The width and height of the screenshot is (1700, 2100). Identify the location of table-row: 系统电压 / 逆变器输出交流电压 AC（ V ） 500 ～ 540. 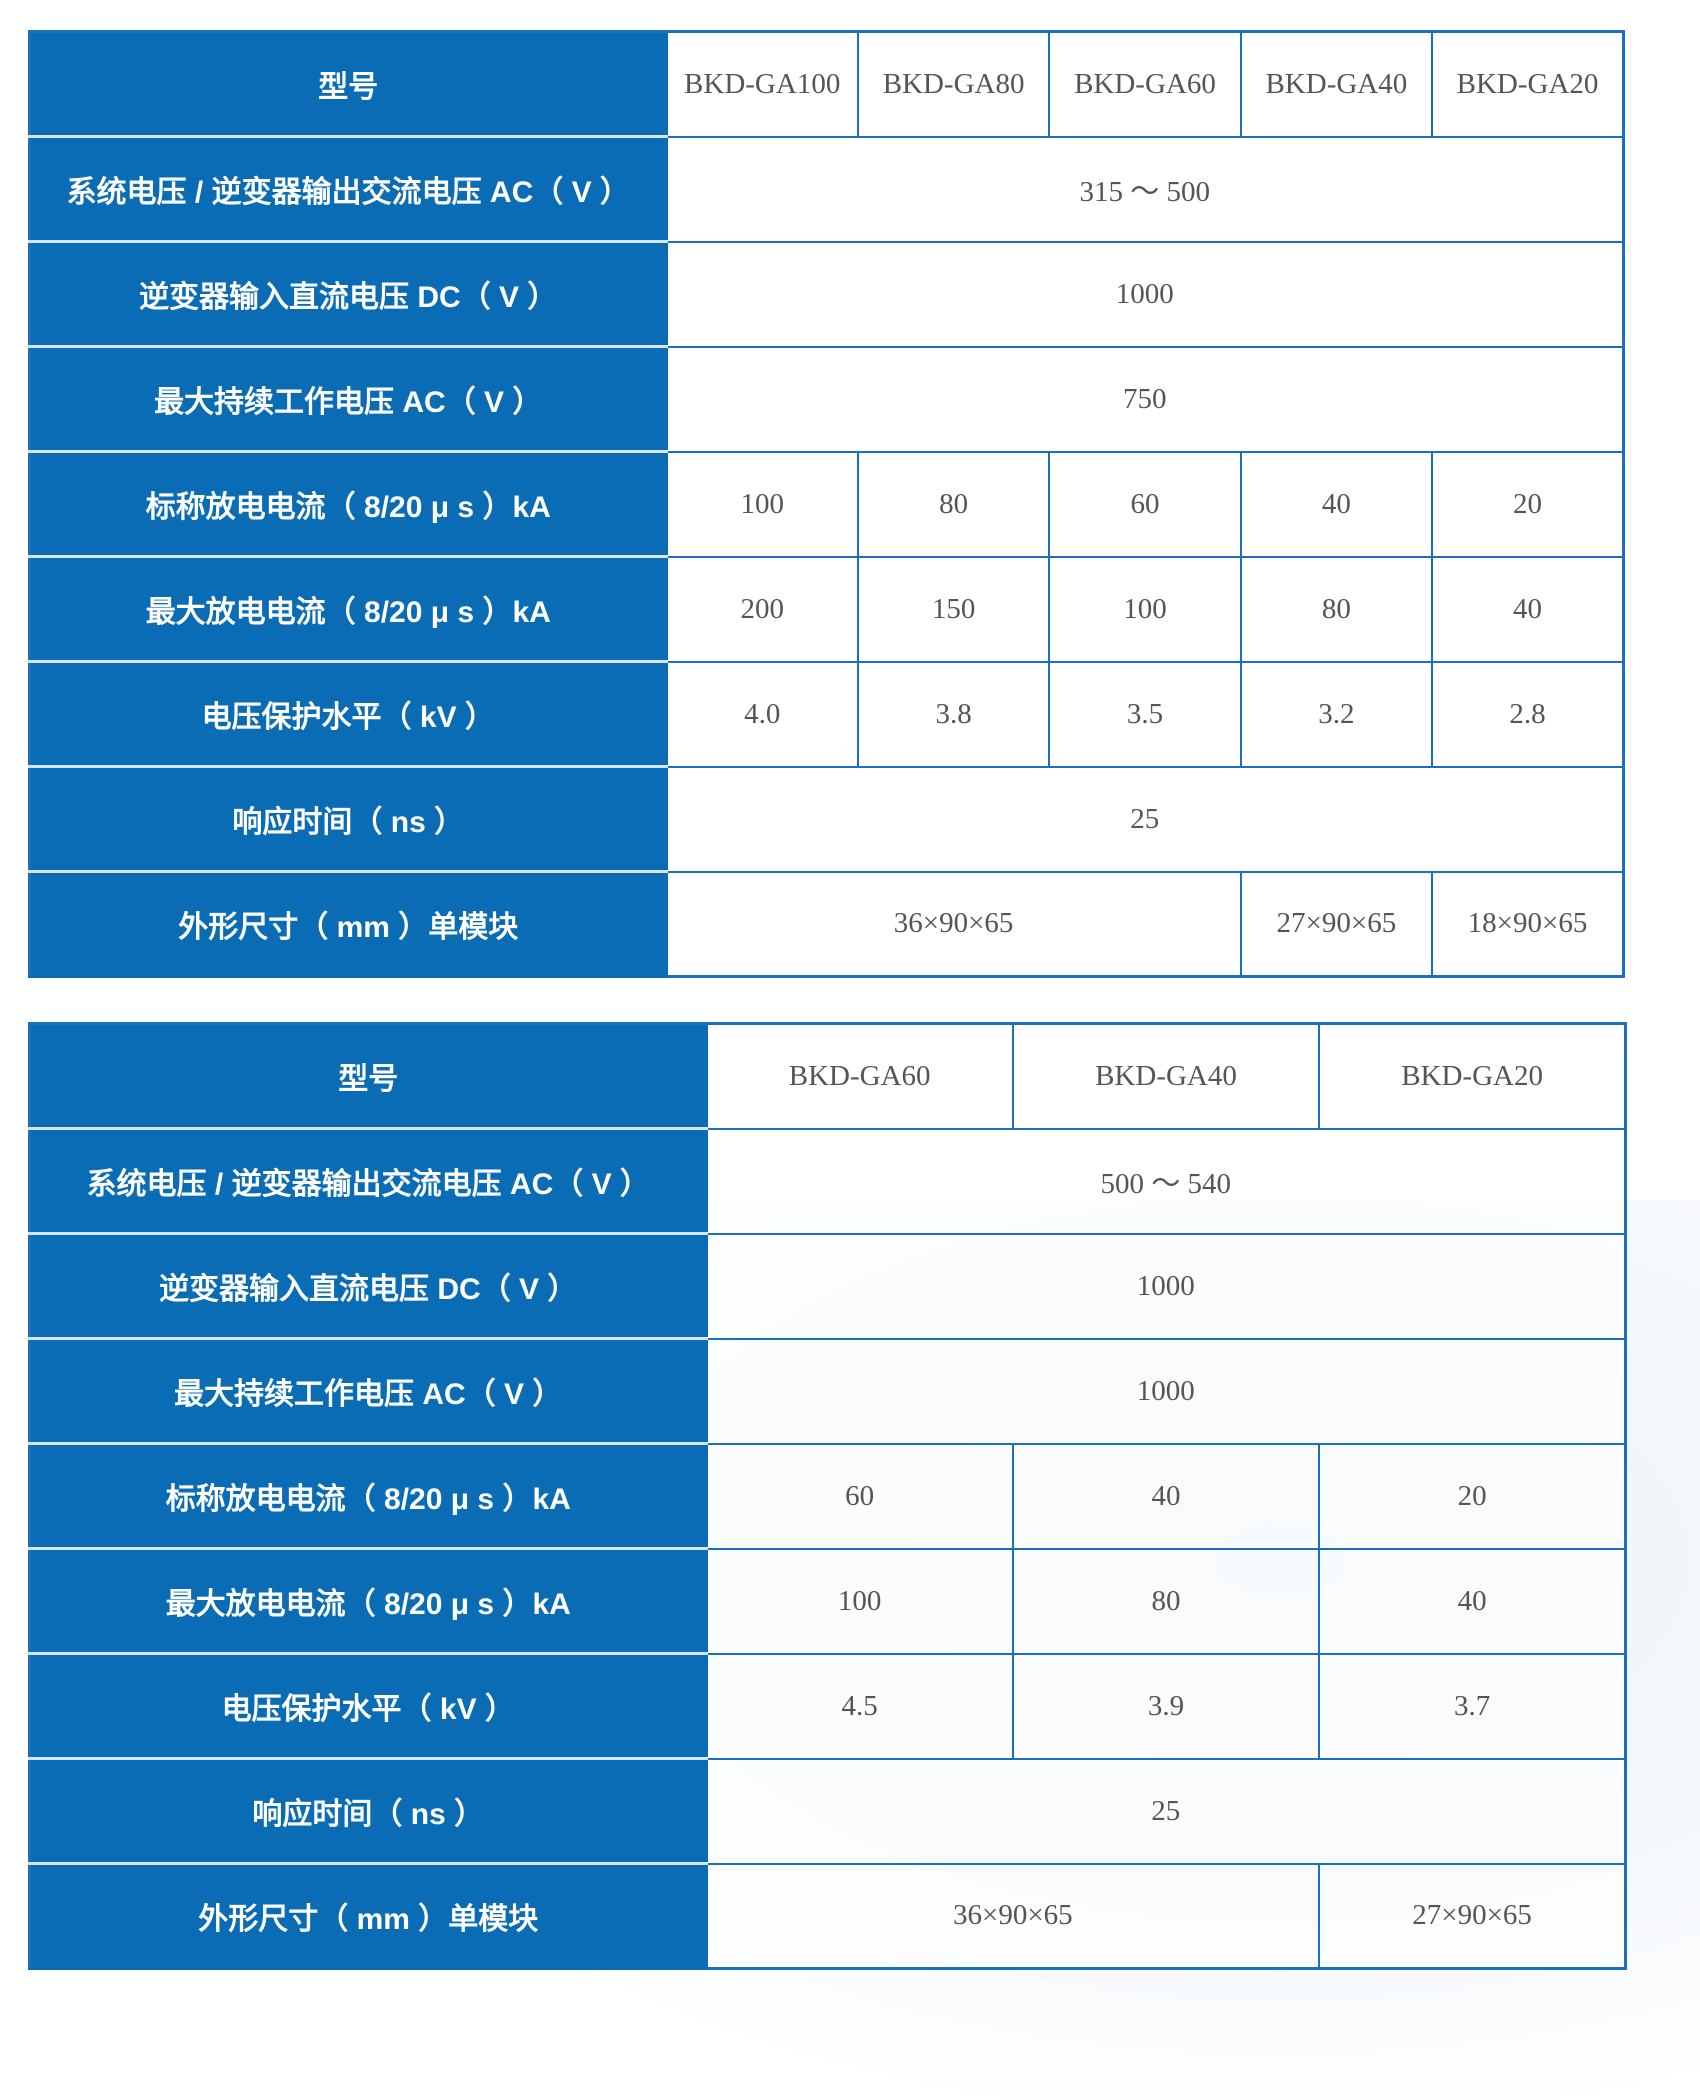
(827, 1181).